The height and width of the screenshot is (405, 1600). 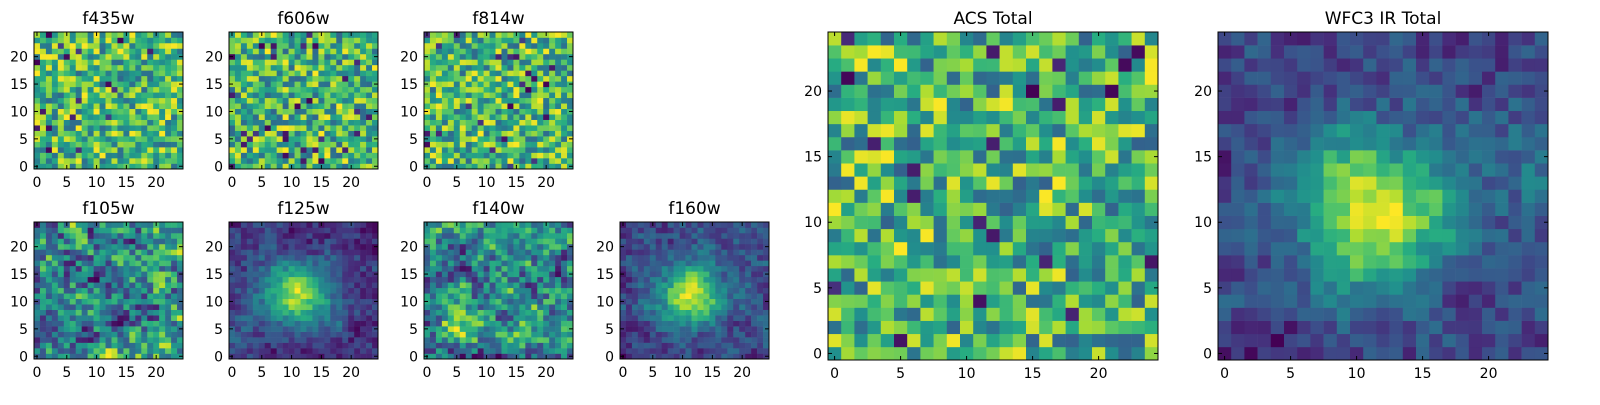 I want to click on y-tick-label: 15, so click(x=605, y=275).